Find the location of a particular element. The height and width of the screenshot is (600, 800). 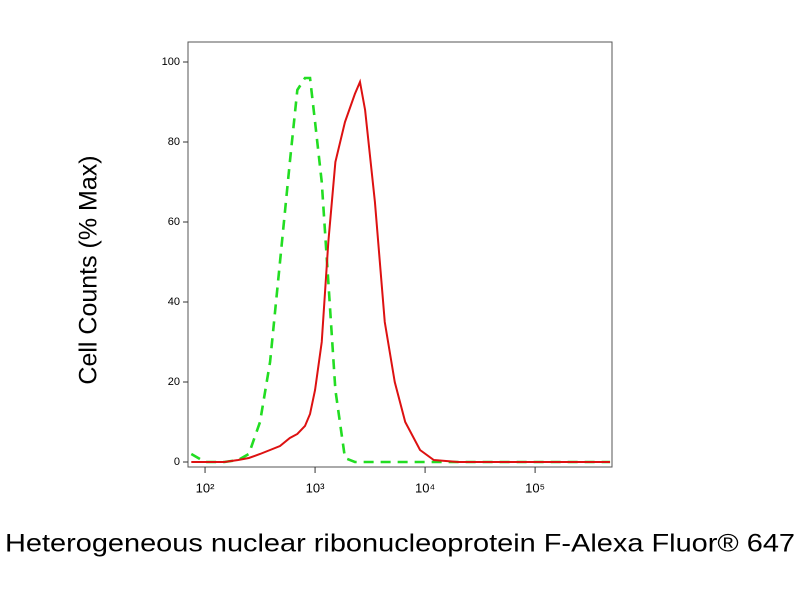

y-tick-label: 0 is located at coordinates (177, 462).